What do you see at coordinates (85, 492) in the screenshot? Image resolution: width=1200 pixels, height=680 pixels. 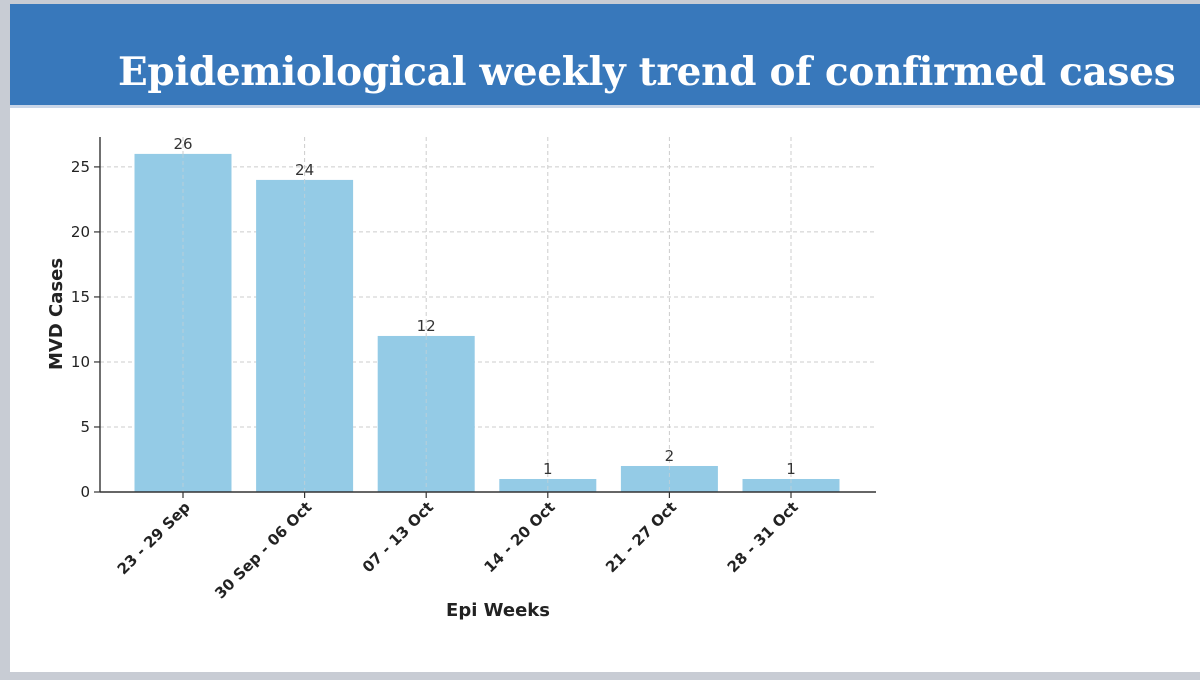 I see `y-tick-label: 0` at bounding box center [85, 492].